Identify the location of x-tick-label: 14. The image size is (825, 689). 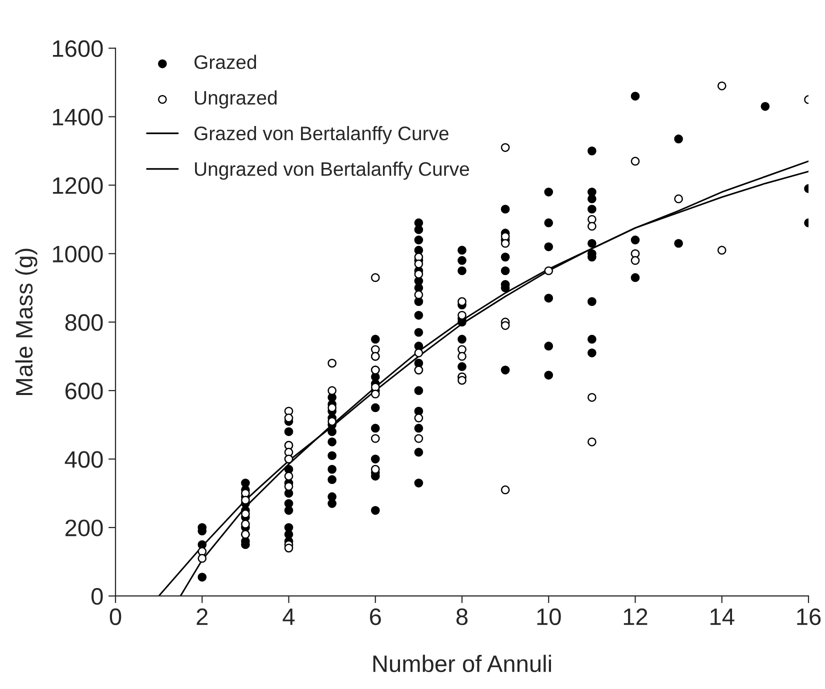
(722, 616).